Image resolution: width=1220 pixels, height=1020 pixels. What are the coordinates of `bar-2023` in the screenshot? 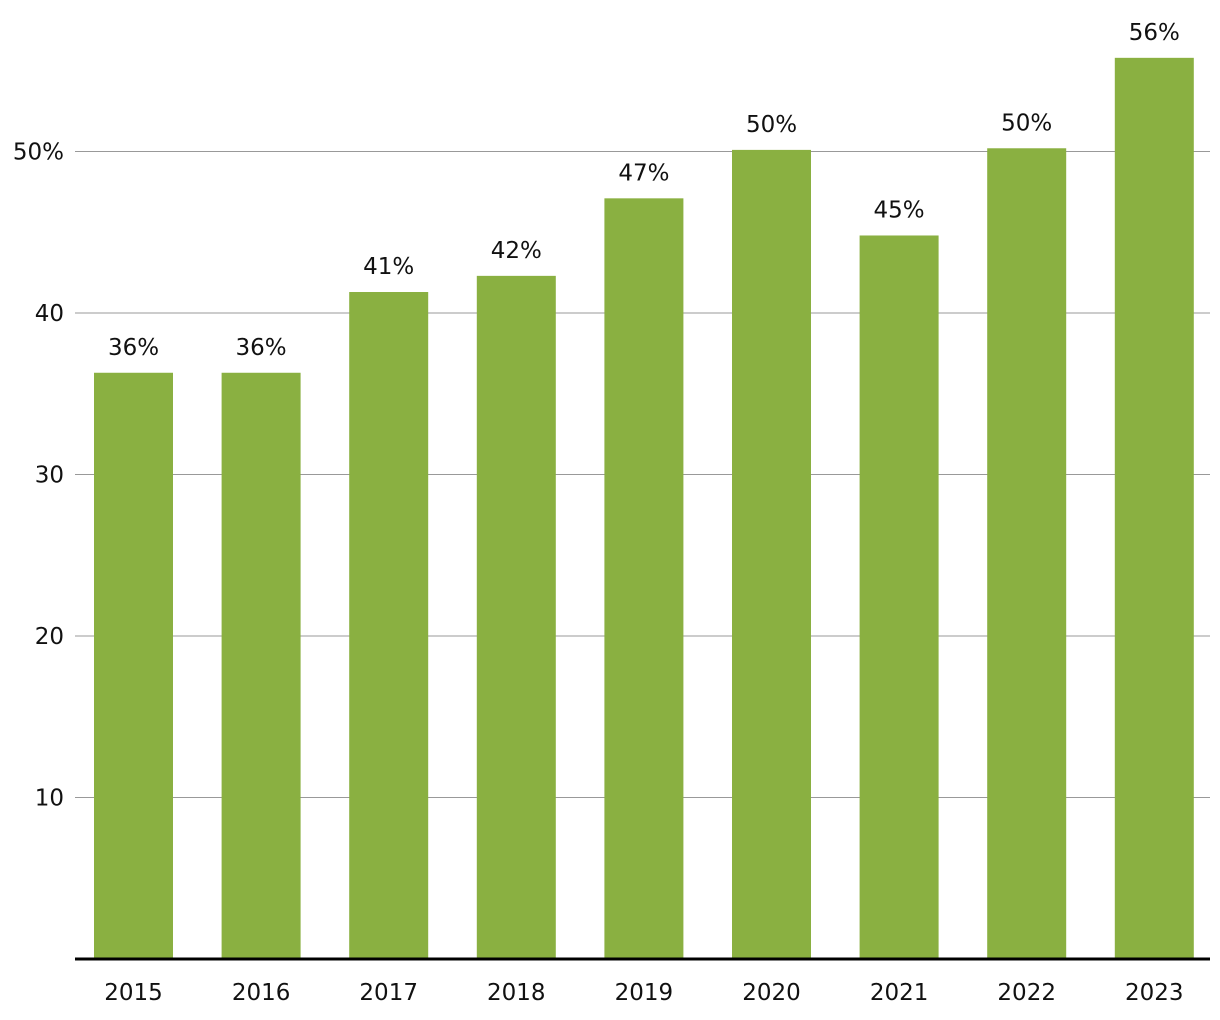 It's located at (1154, 508).